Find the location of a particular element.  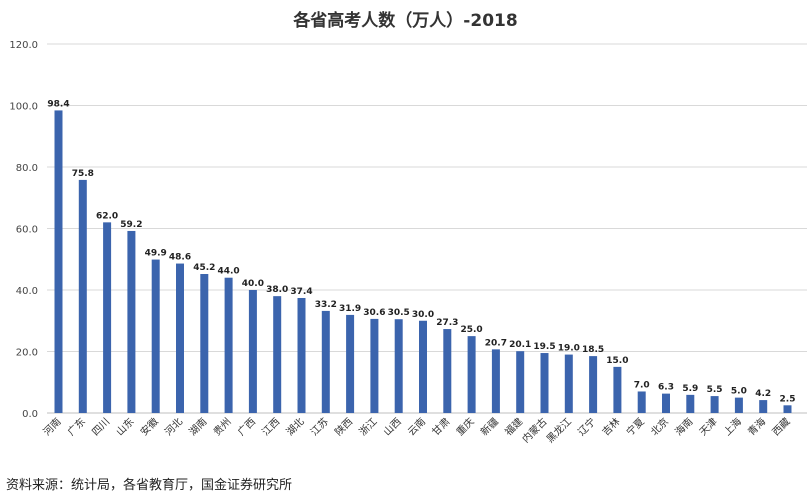

data-label: 33.2 is located at coordinates (326, 305).